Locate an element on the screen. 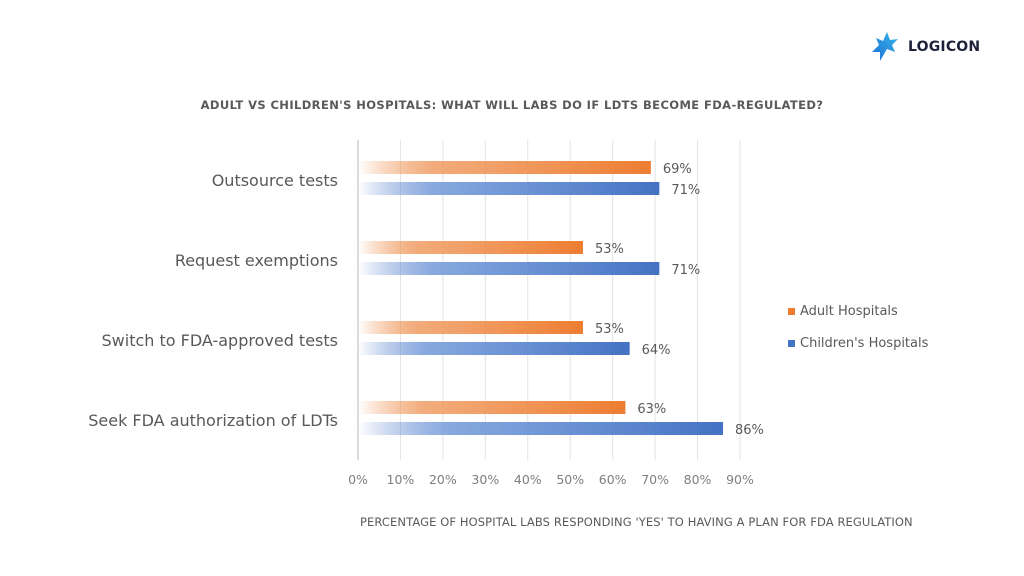 The width and height of the screenshot is (1024, 576). category-label: Outsource tests is located at coordinates (275, 180).